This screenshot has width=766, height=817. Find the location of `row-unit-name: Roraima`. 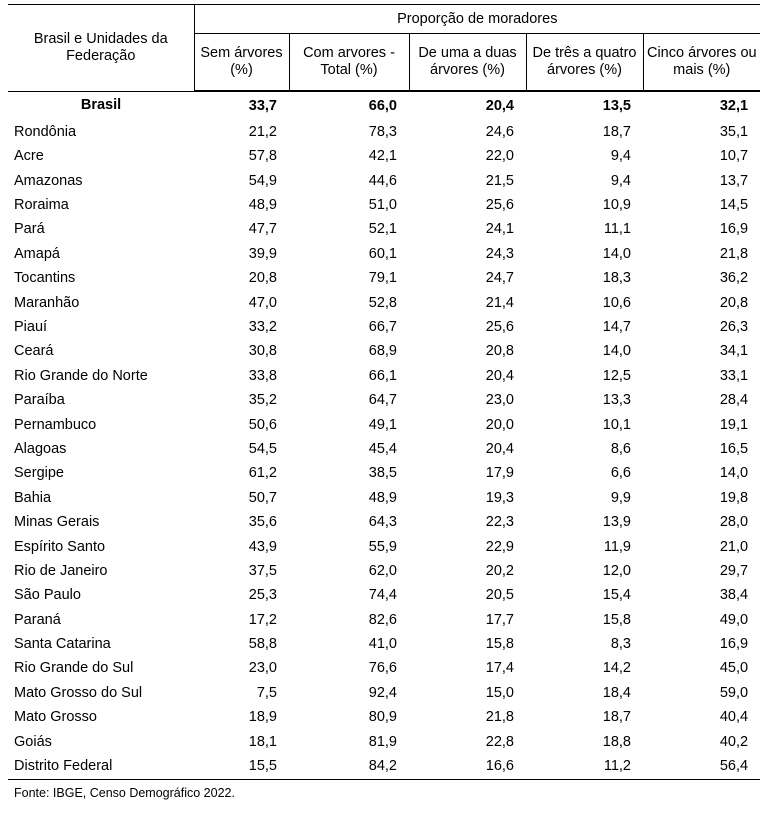

row-unit-name: Roraima is located at coordinates (41, 205).